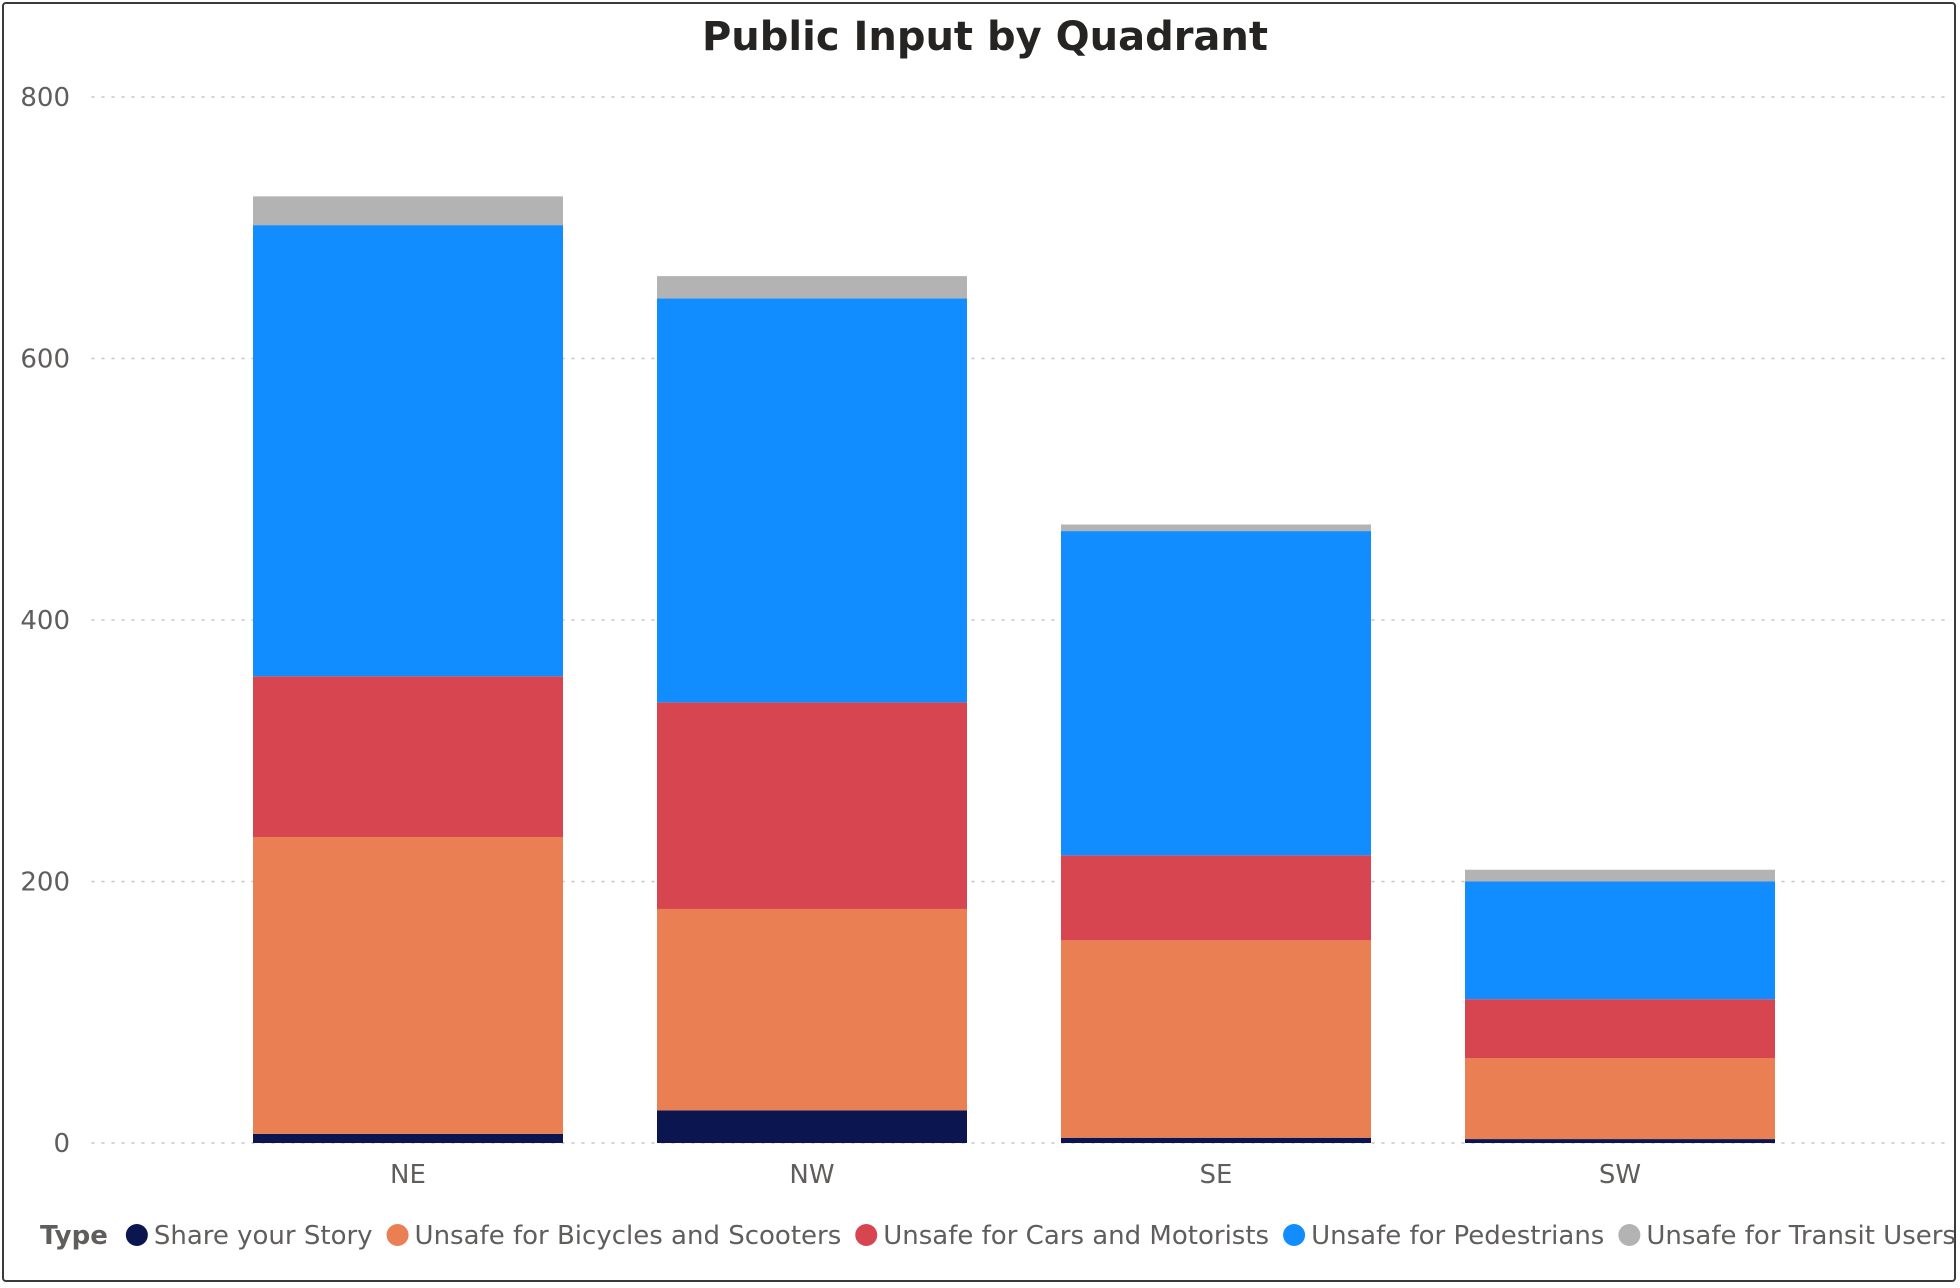 The image size is (1960, 1288). I want to click on x-category-label: SW, so click(1620, 1175).